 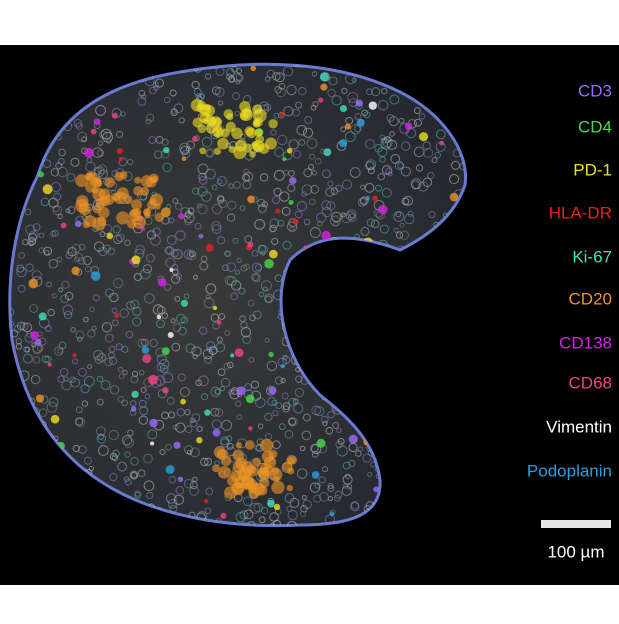 I want to click on legend-label: CD4, so click(x=595, y=126).